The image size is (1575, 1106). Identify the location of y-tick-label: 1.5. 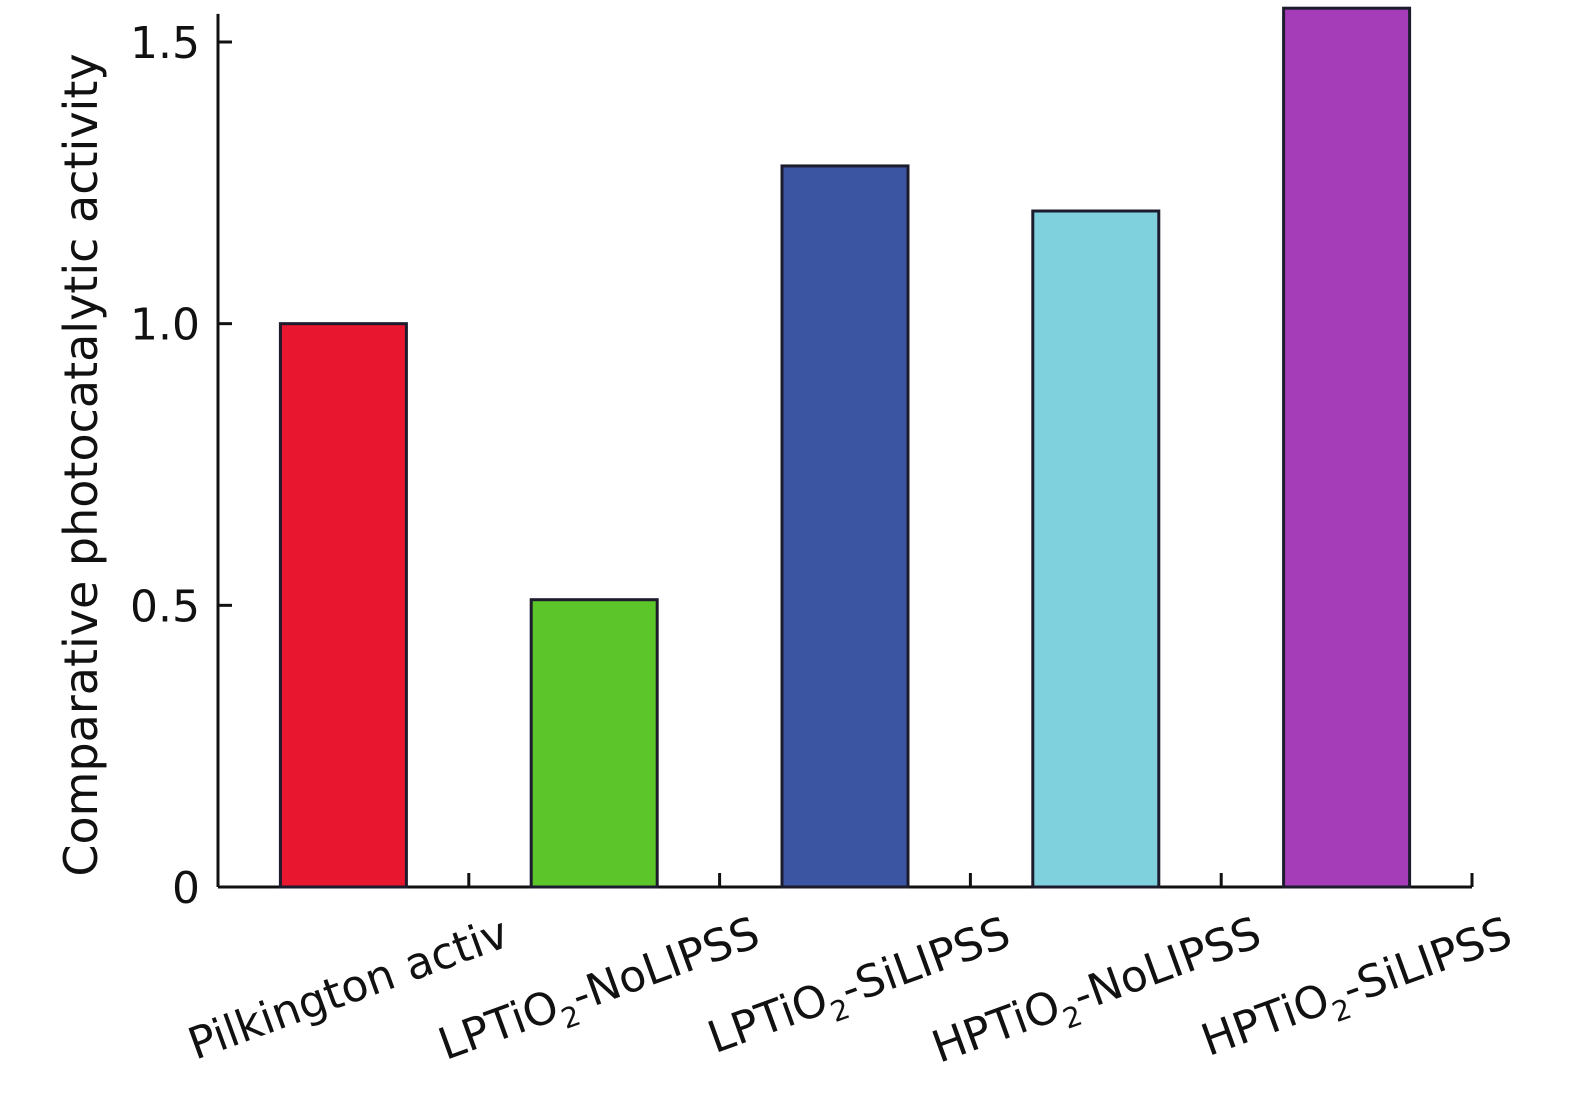
(165, 43).